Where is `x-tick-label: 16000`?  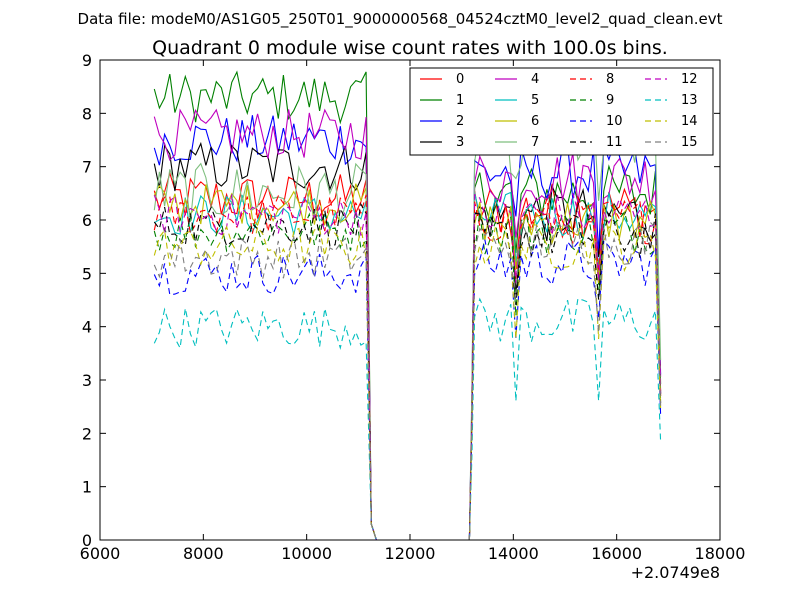
x-tick-label: 16000 is located at coordinates (616, 553).